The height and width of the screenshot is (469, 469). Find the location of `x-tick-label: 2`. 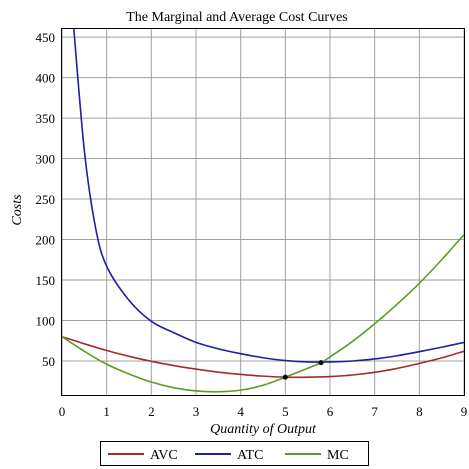

x-tick-label: 2 is located at coordinates (151, 411).